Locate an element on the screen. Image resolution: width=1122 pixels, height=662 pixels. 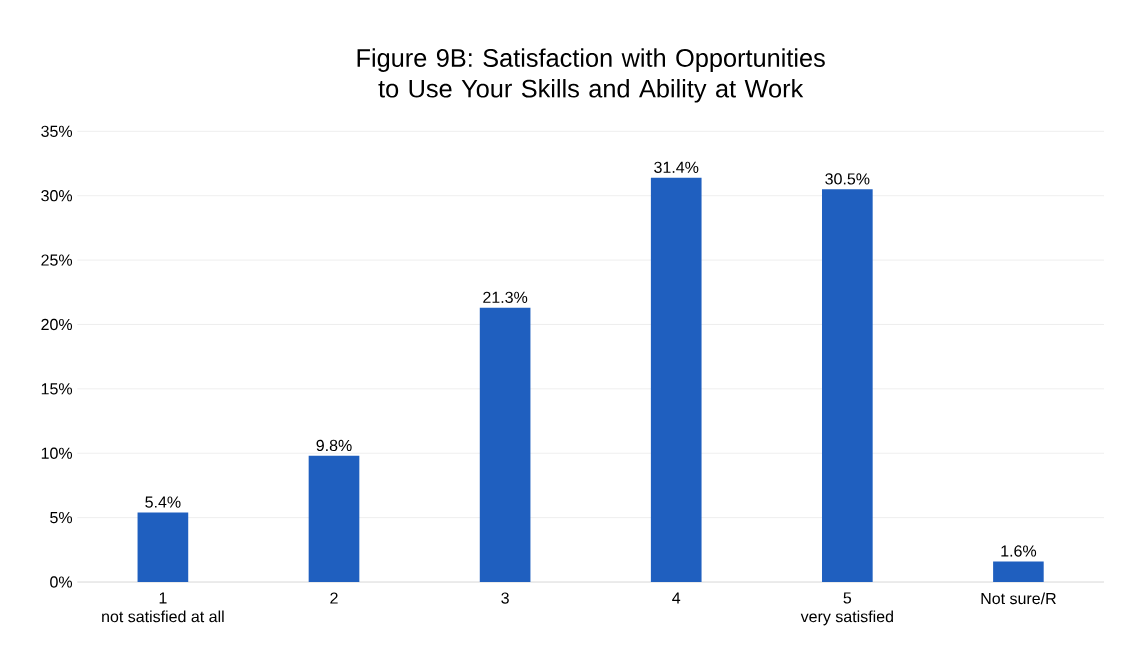
y-tick-label: 20% is located at coordinates (57, 324).